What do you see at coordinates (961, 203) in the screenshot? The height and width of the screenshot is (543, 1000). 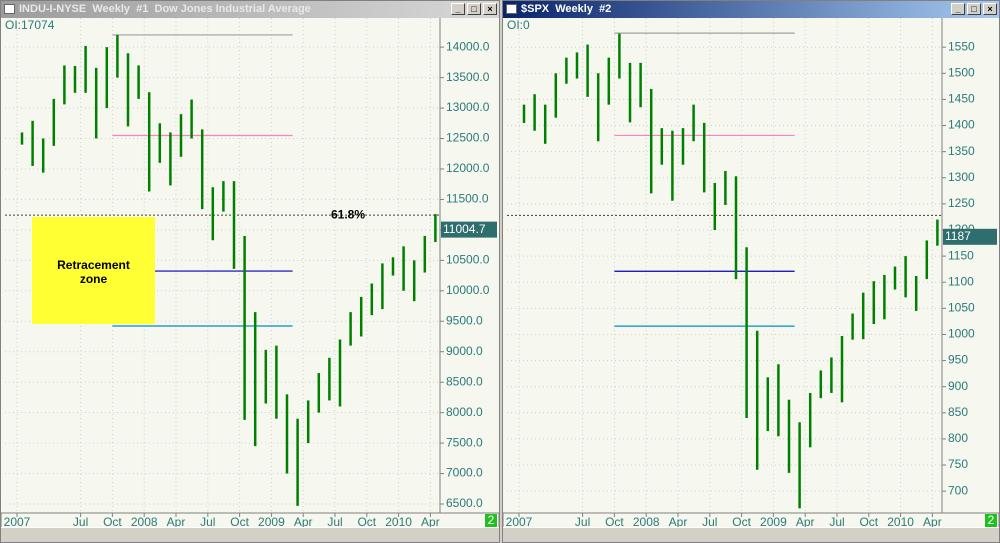 I see `y-tick-label: 1250` at bounding box center [961, 203].